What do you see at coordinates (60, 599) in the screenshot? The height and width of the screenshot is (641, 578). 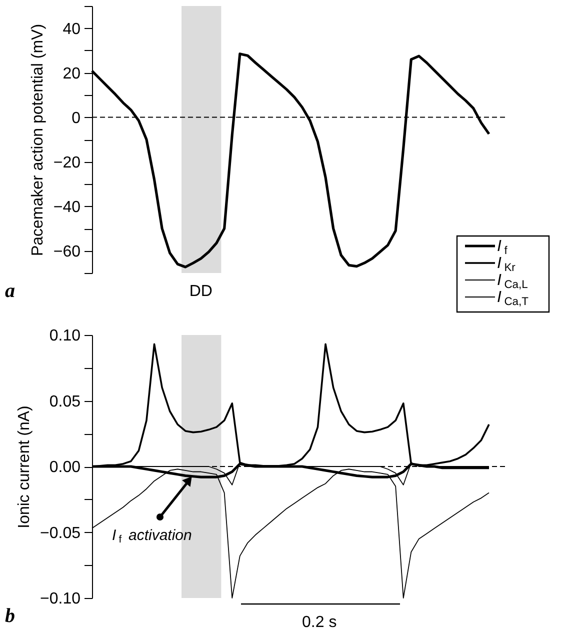 I see `y-tick-label: −0.10` at bounding box center [60, 599].